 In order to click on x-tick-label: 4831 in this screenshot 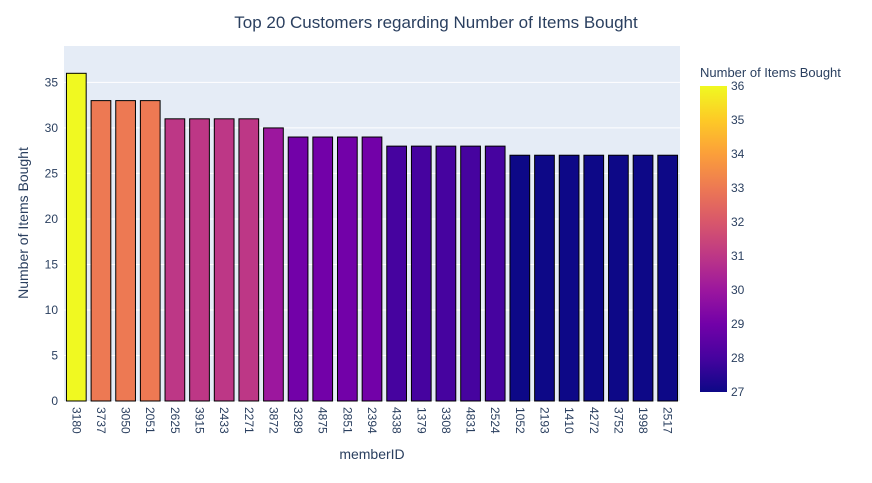, I will do `click(471, 420)`.